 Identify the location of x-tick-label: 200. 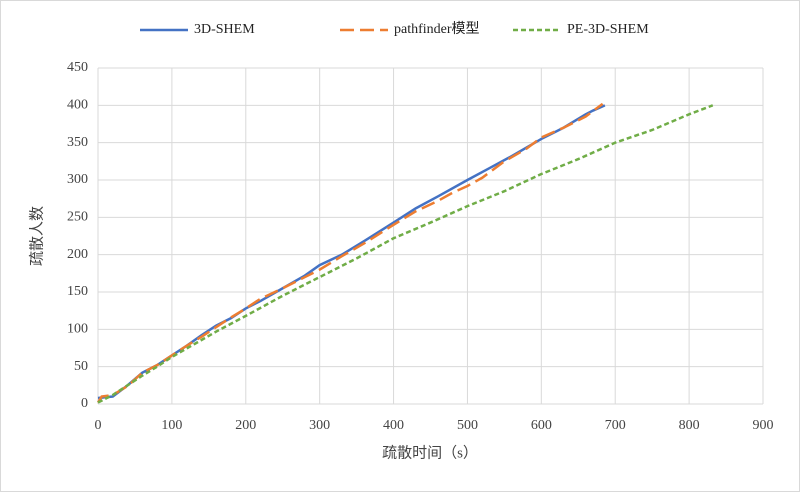
(245, 425).